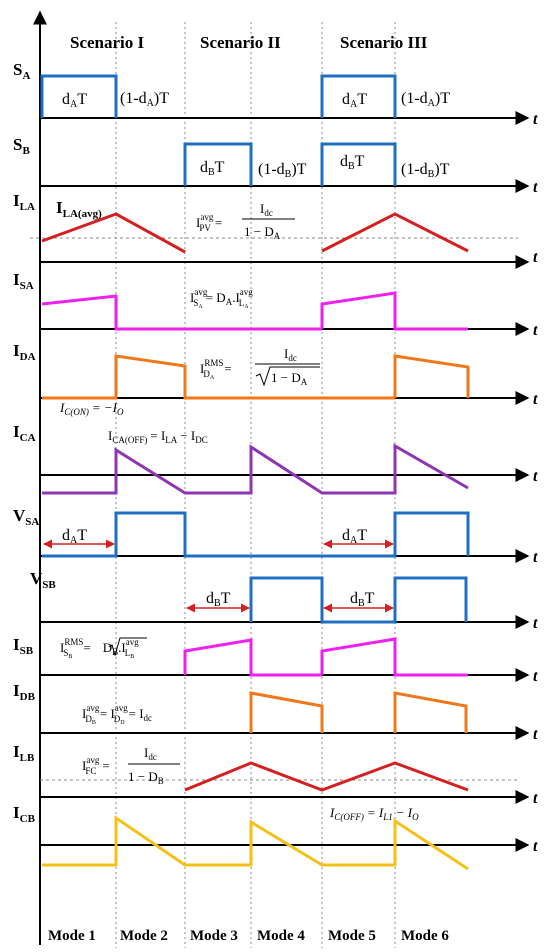 The width and height of the screenshot is (550, 952). What do you see at coordinates (216, 369) in the screenshot?
I see `ida-lhs: IRMS DA=` at bounding box center [216, 369].